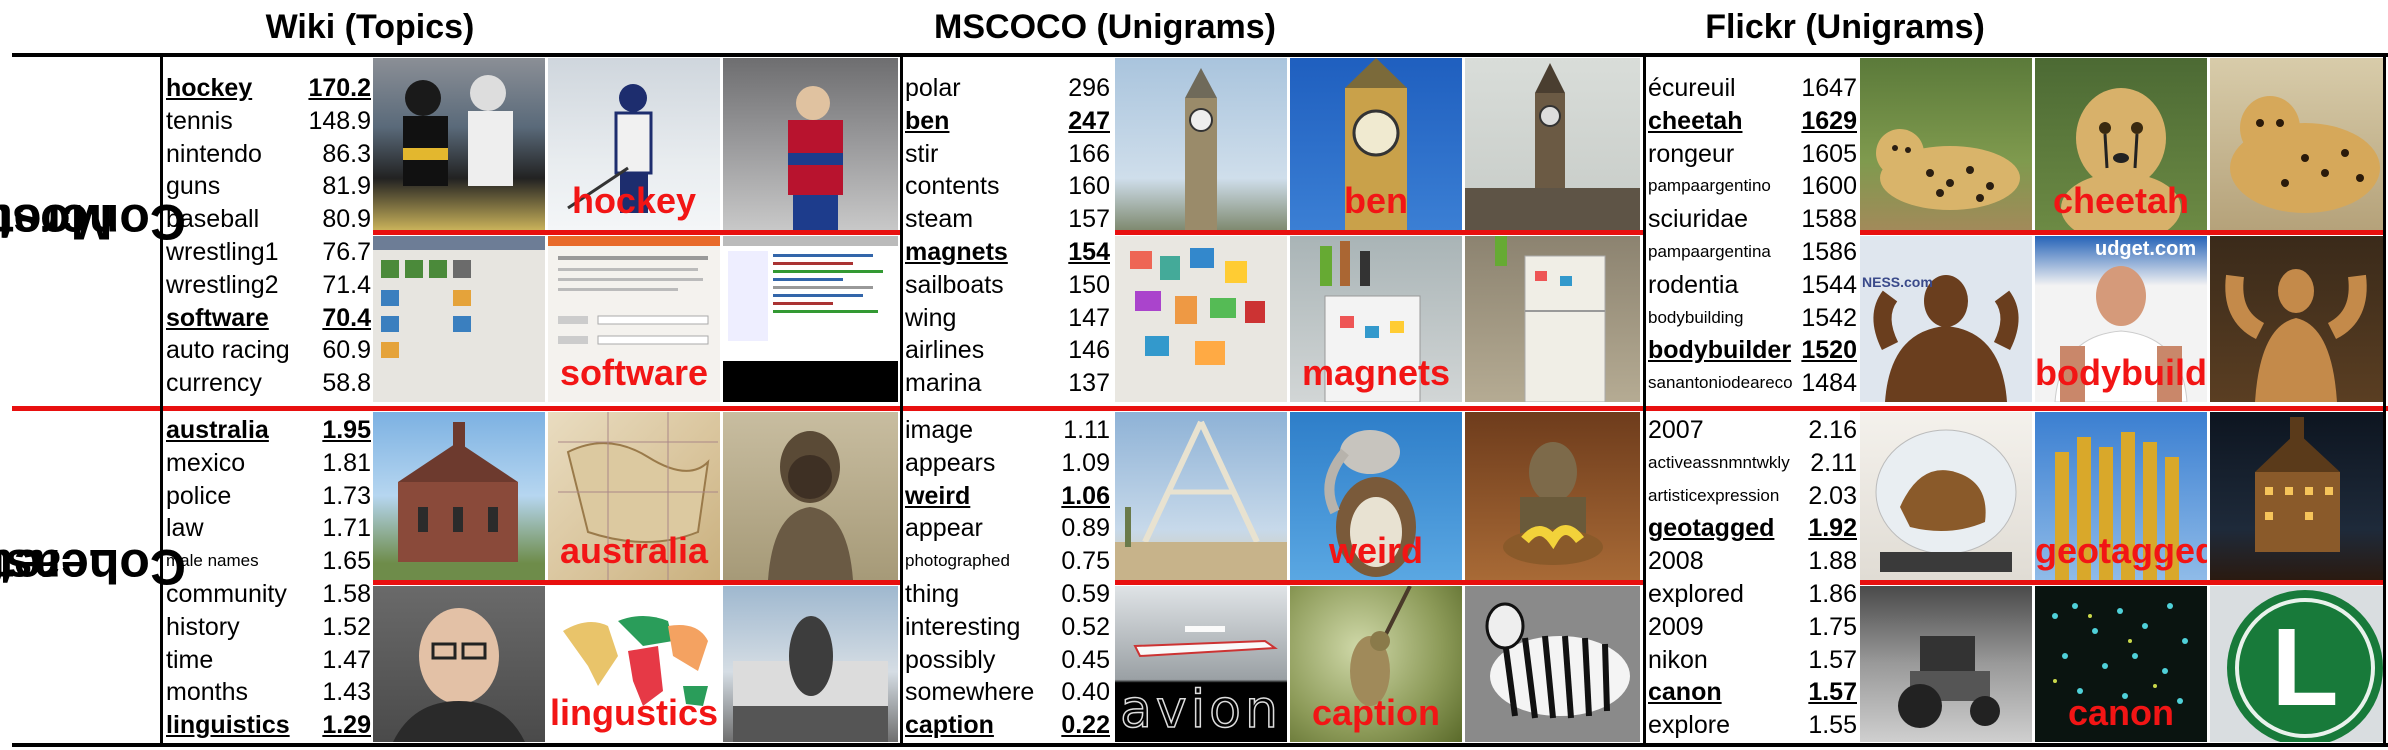 The image size is (2388, 750). I want to click on word-row: photographed 0.75, so click(1007, 561).